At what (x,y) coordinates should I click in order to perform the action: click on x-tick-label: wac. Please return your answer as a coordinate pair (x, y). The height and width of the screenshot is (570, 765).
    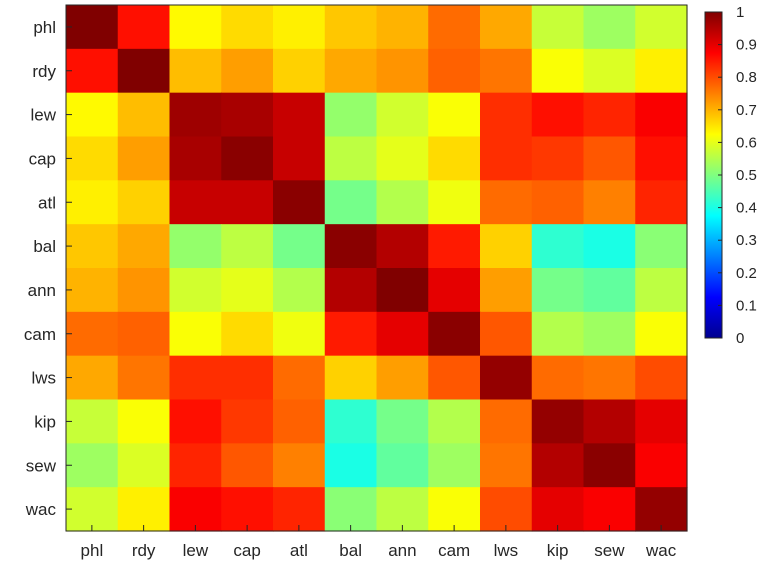
    Looking at the image, I should click on (661, 550).